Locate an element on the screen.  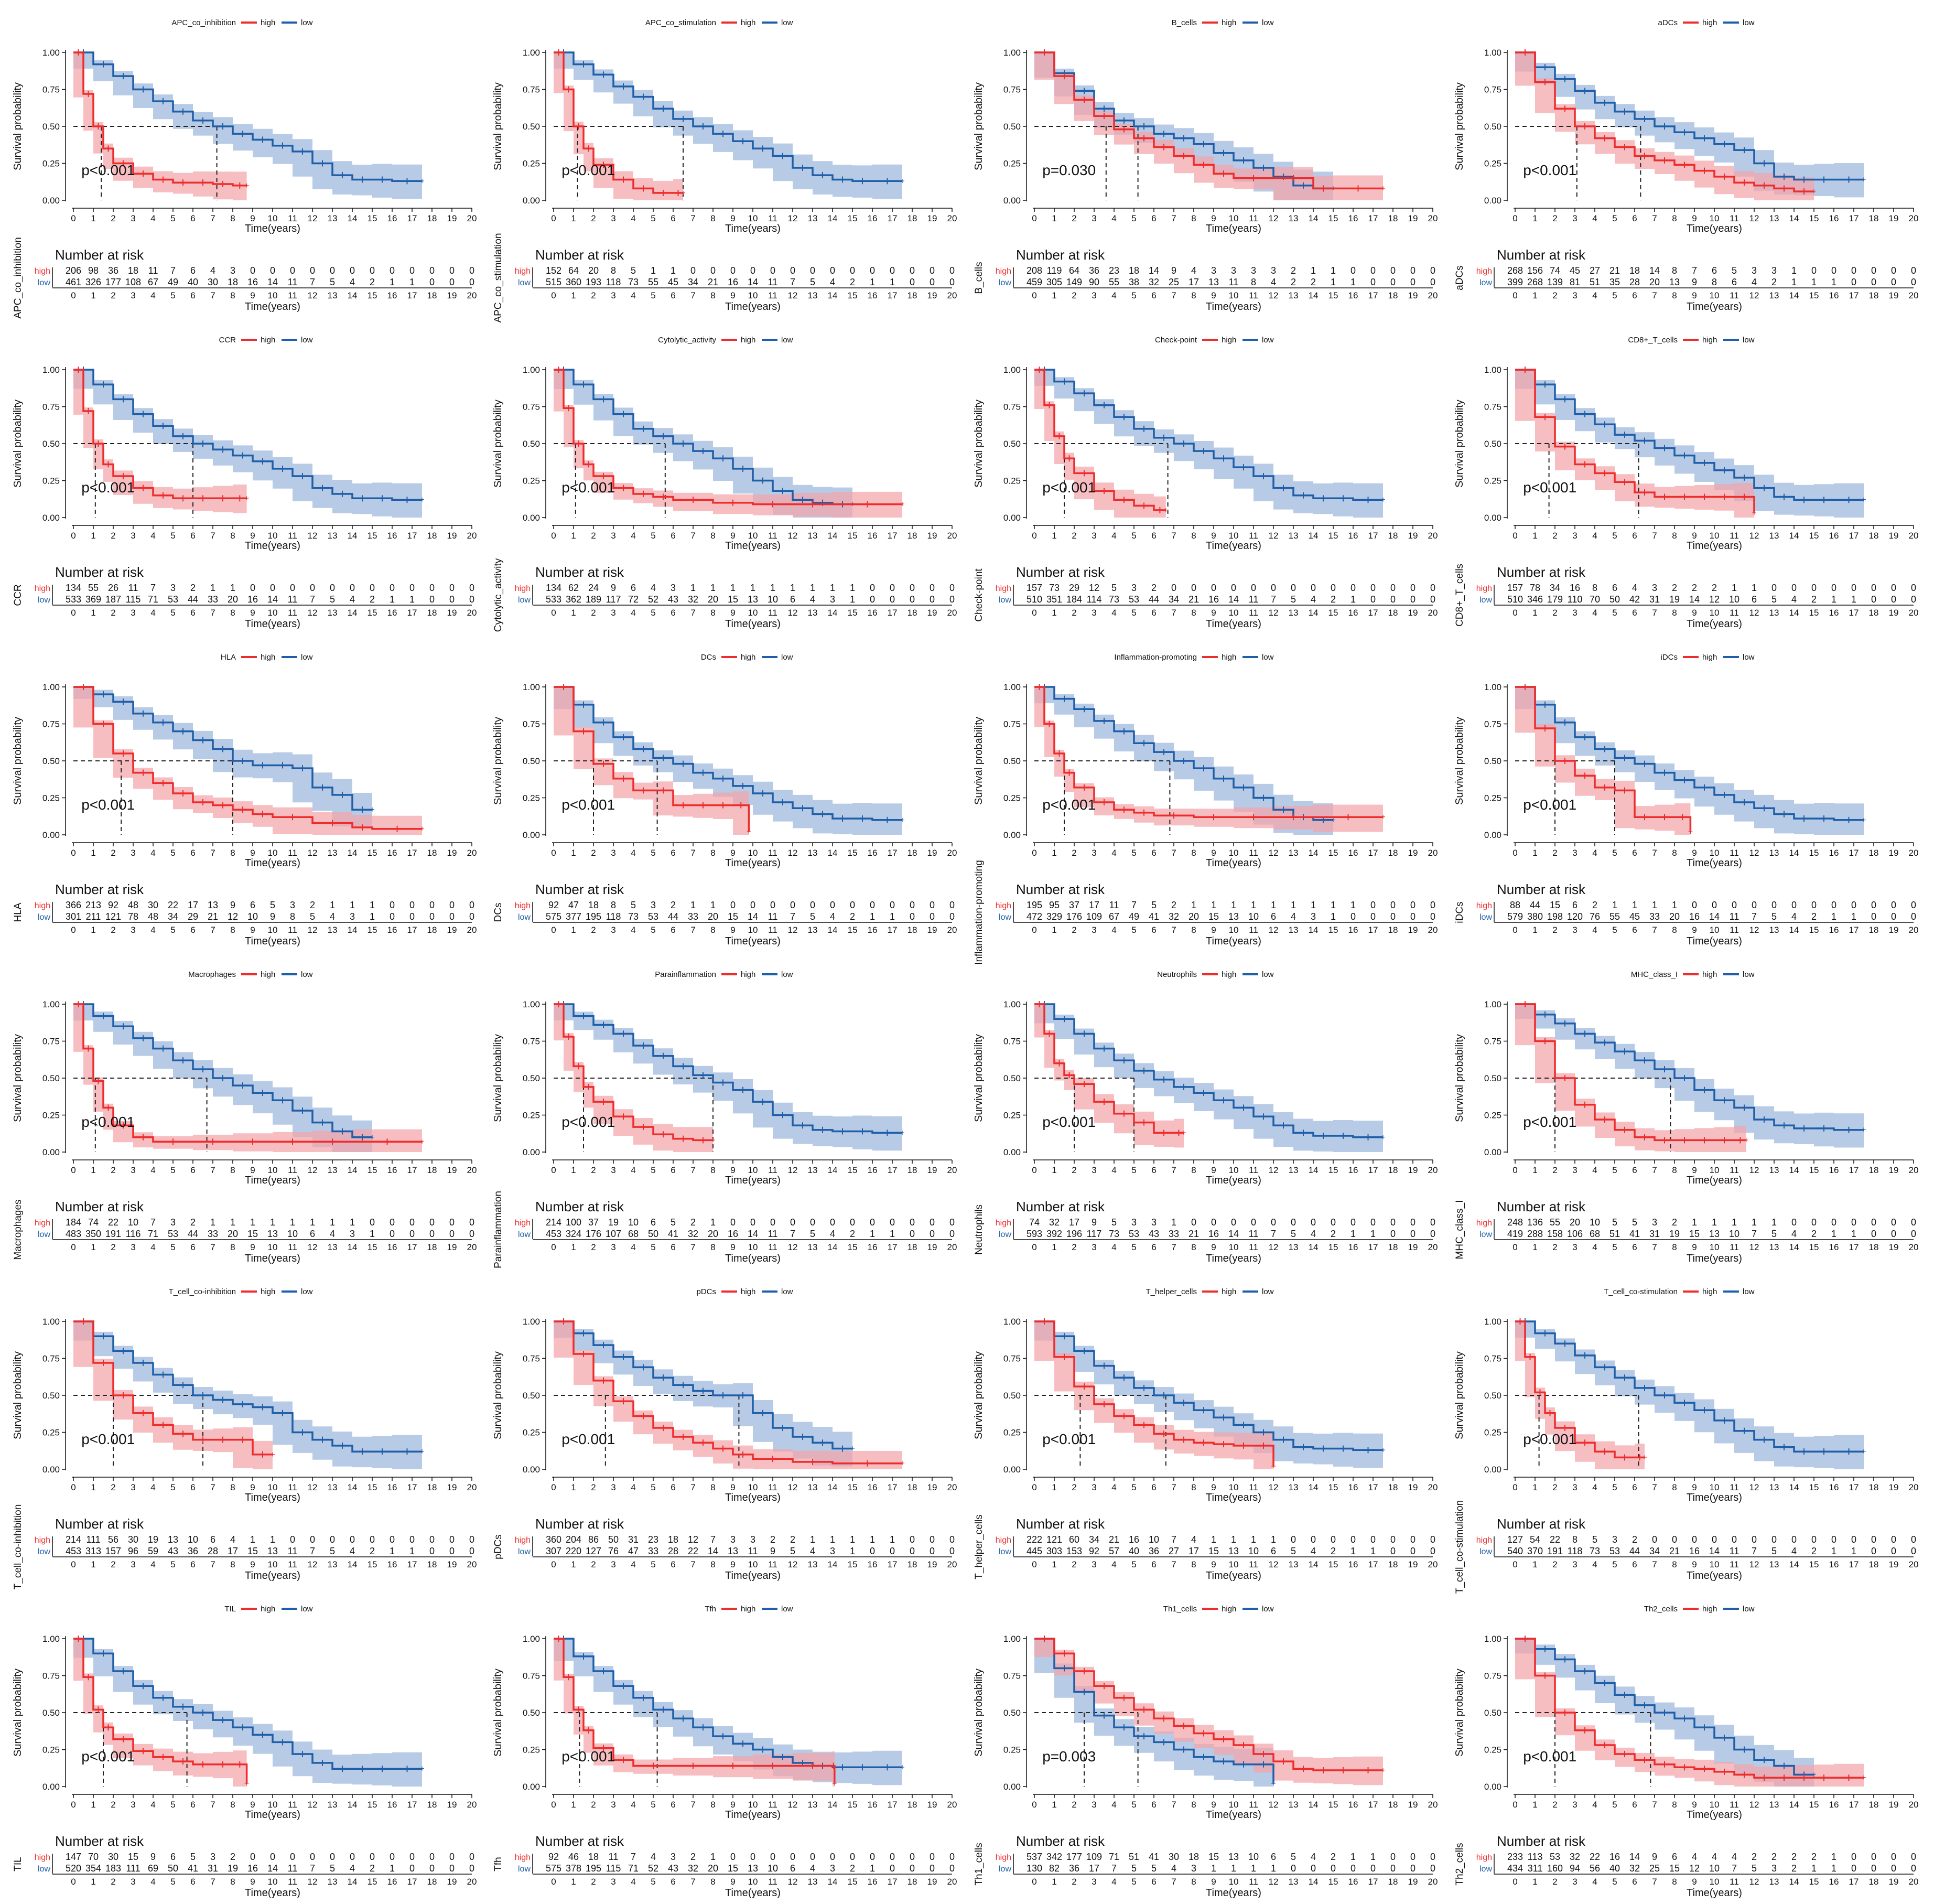
high-survival-curve is located at coordinates (652, 759).